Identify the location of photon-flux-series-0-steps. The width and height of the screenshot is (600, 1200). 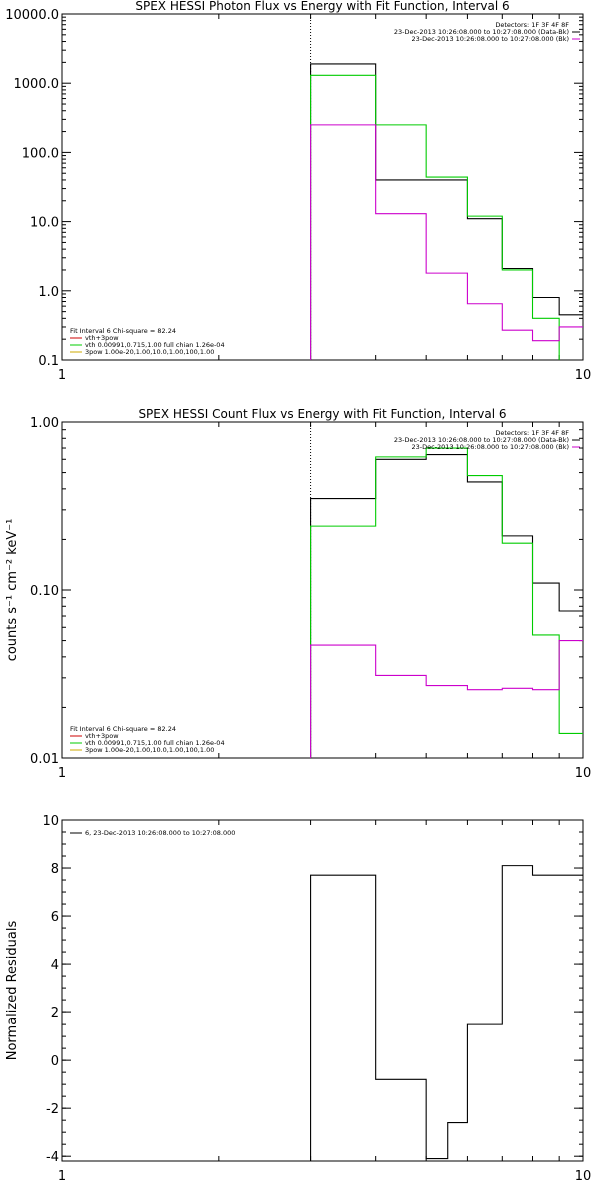
(446, 211).